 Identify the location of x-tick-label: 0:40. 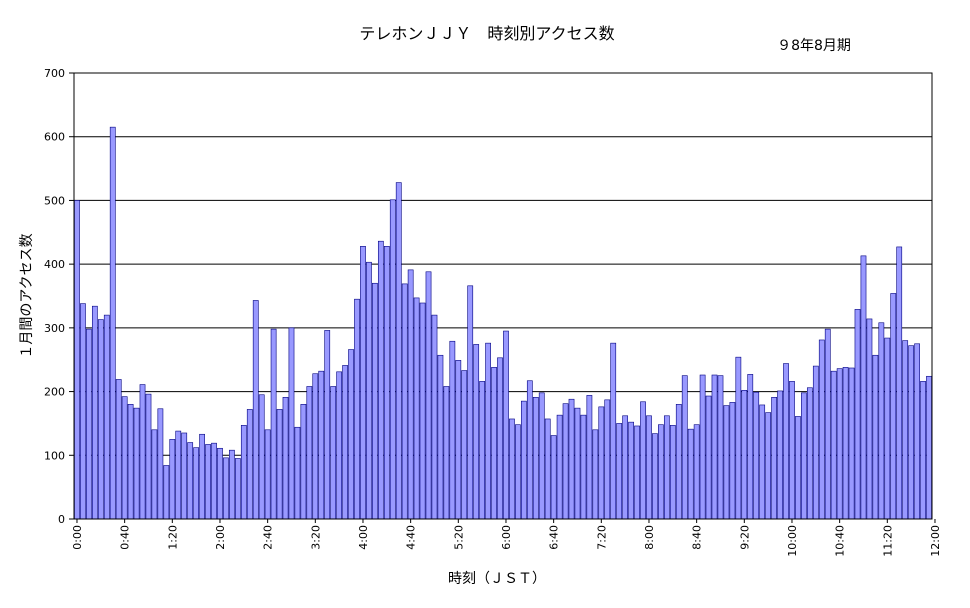
(125, 537).